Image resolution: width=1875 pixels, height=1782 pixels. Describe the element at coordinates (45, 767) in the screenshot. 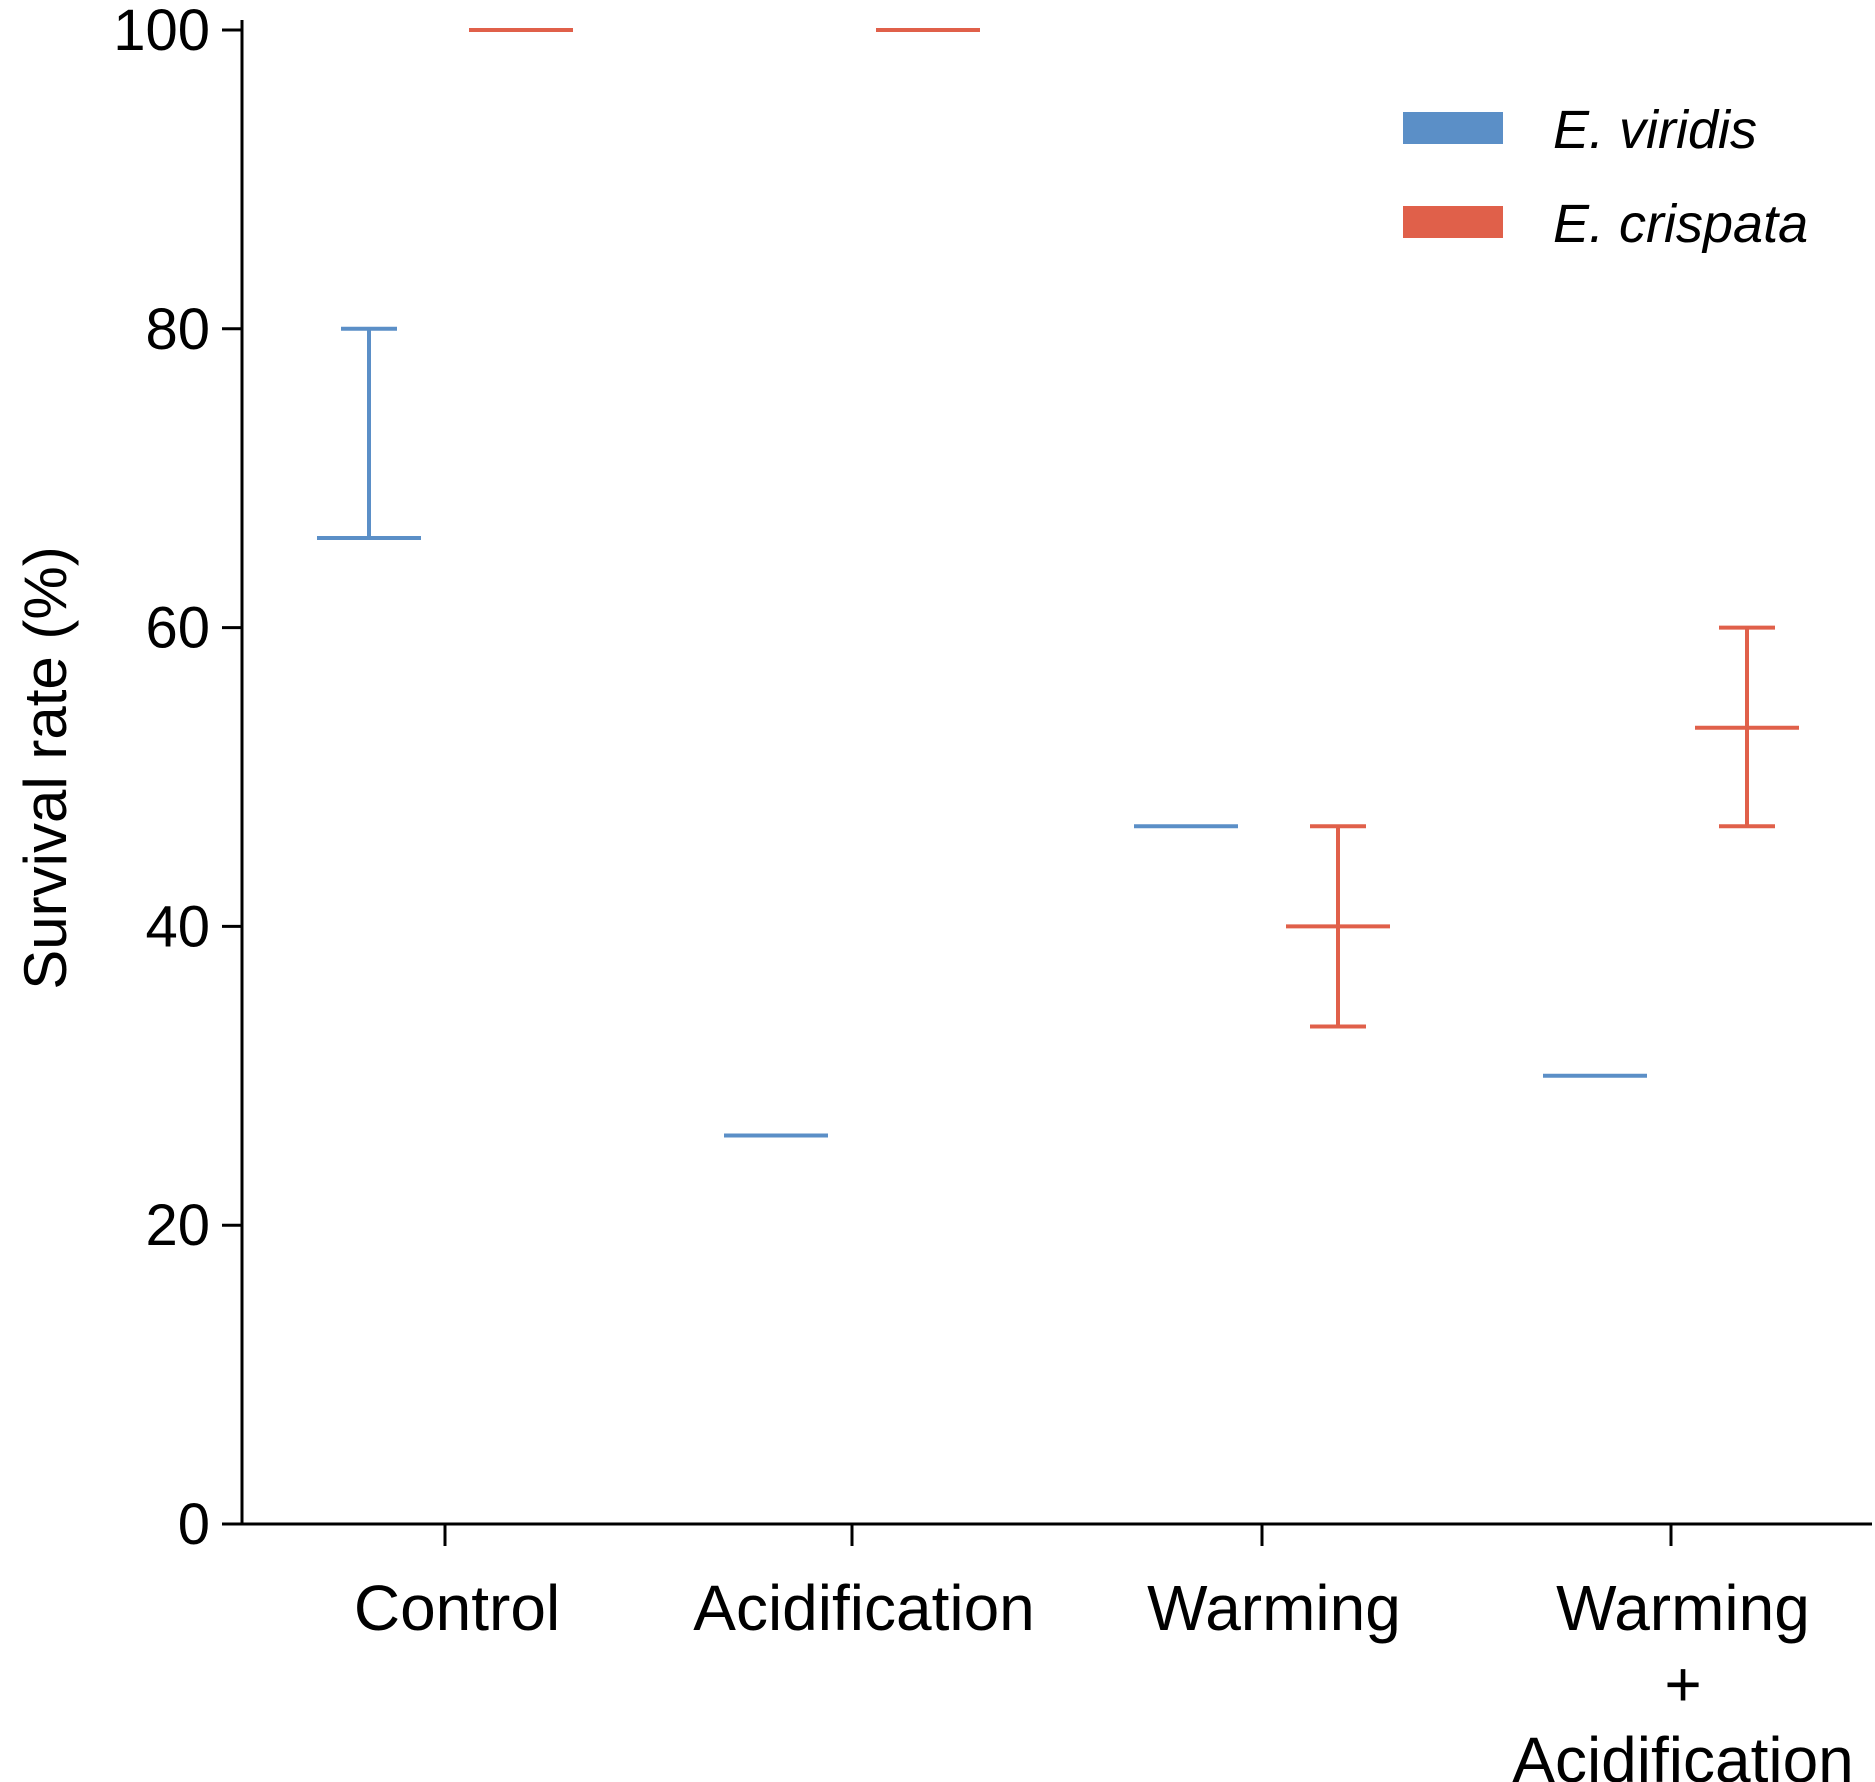

I see `y-axis-title: Survival rate (%)` at that location.